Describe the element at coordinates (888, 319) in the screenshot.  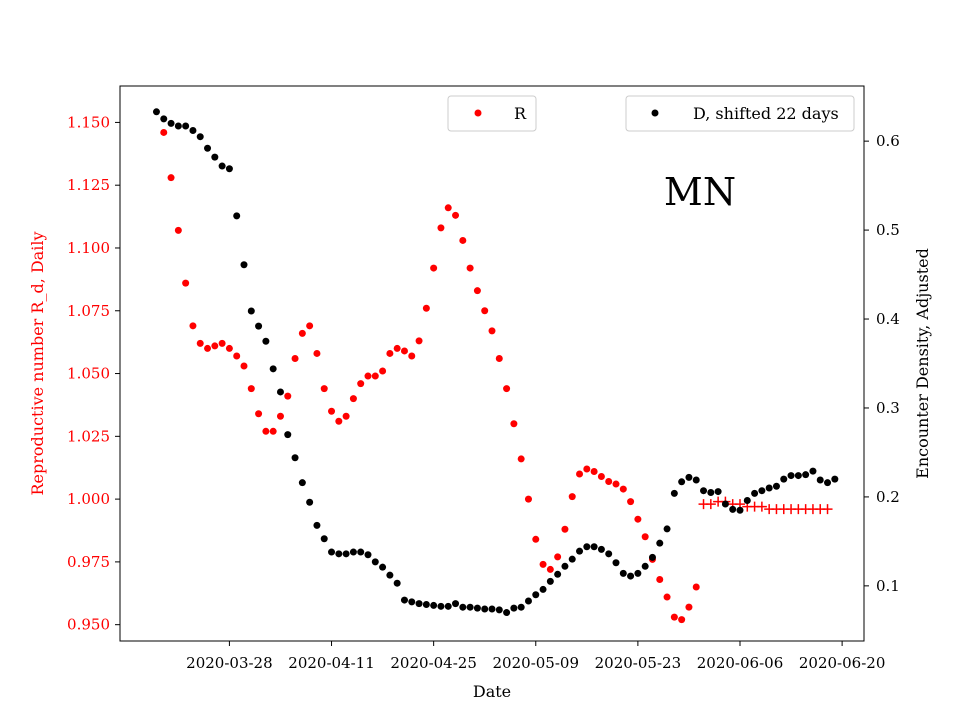
I see `y-right-tick-label: 0.4` at that location.